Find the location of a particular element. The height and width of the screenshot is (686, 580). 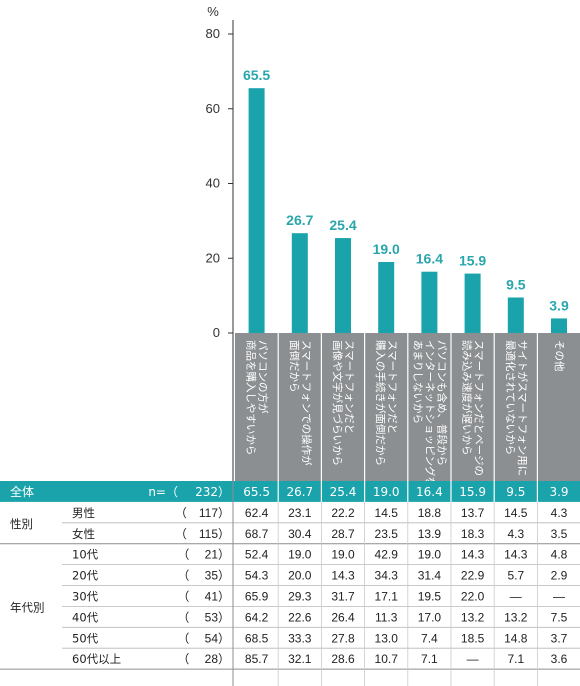

row-4-value-5: 22.0 is located at coordinates (473, 597).